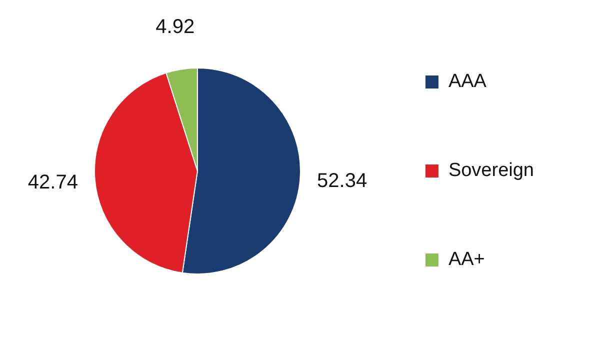 This screenshot has width=604, height=362. What do you see at coordinates (466, 259) in the screenshot?
I see `legend-label: AA+` at bounding box center [466, 259].